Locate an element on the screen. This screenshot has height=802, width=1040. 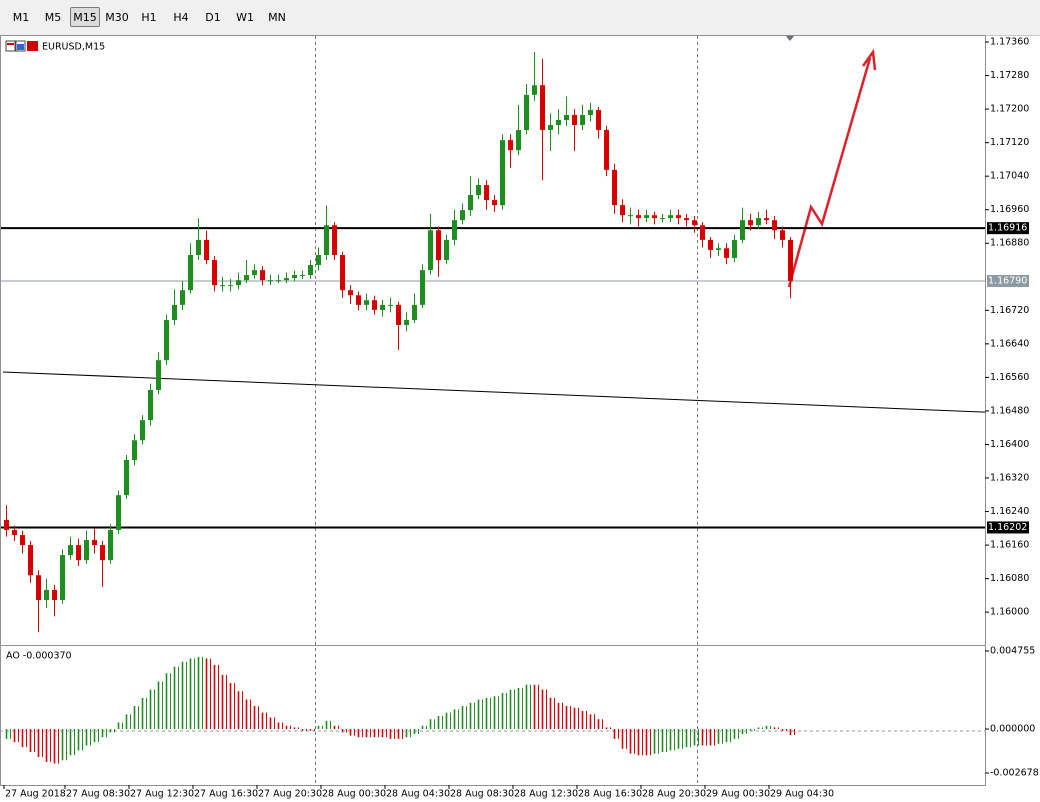
y-tick-label: 1.16320 is located at coordinates (1009, 477).